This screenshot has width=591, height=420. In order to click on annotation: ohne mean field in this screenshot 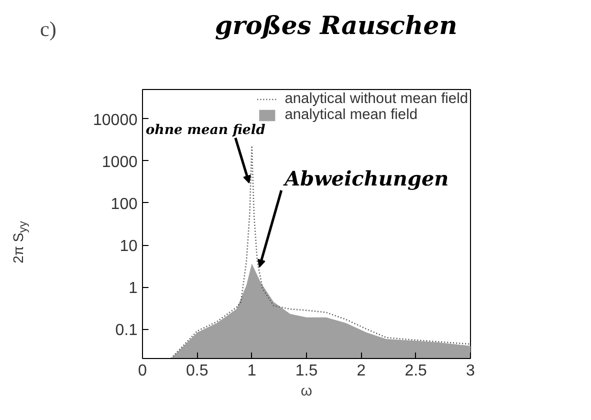, I will do `click(206, 130)`.